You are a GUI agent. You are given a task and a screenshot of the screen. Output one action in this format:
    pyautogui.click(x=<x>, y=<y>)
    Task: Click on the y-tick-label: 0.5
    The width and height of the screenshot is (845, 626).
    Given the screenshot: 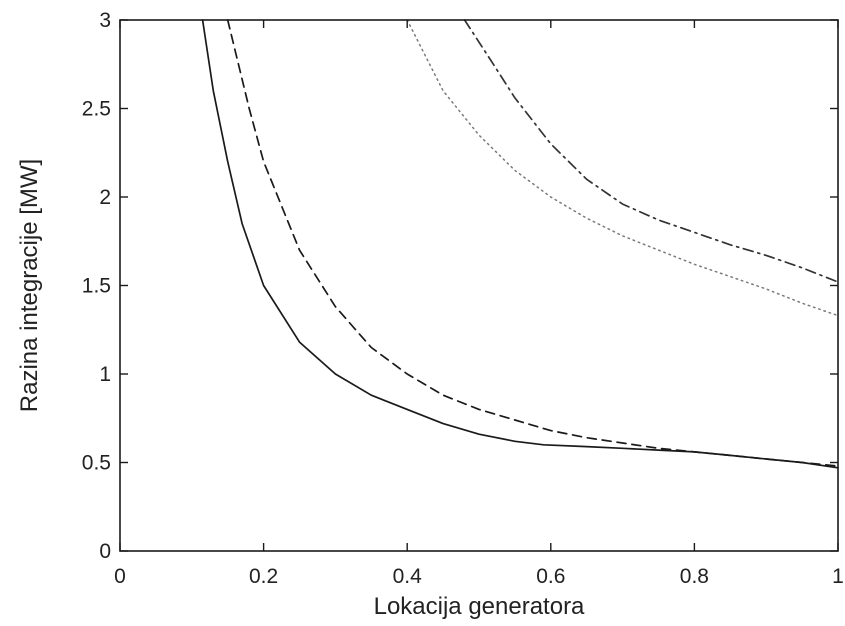 What is the action you would take?
    pyautogui.click(x=96, y=463)
    